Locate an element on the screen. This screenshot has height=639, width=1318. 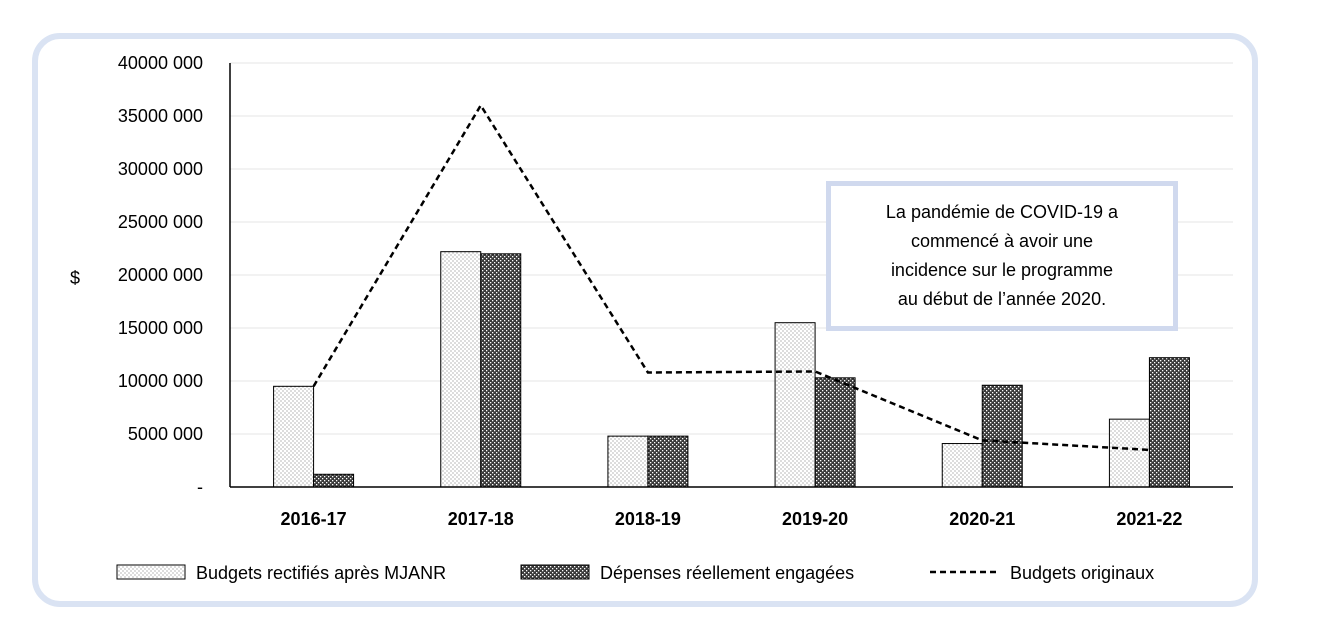
y-tick-label: - is located at coordinates (200, 487).